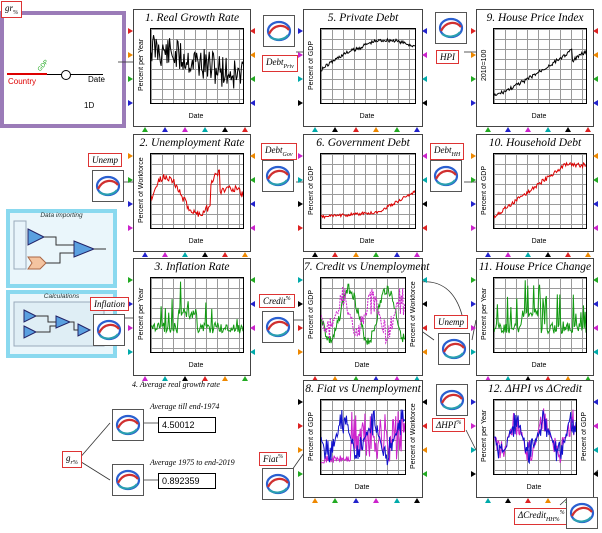  Describe the element at coordinates (534, 70) in the screenshot. I see `chart-panel-8: 9. House Price Index 2010=100 Date` at that location.